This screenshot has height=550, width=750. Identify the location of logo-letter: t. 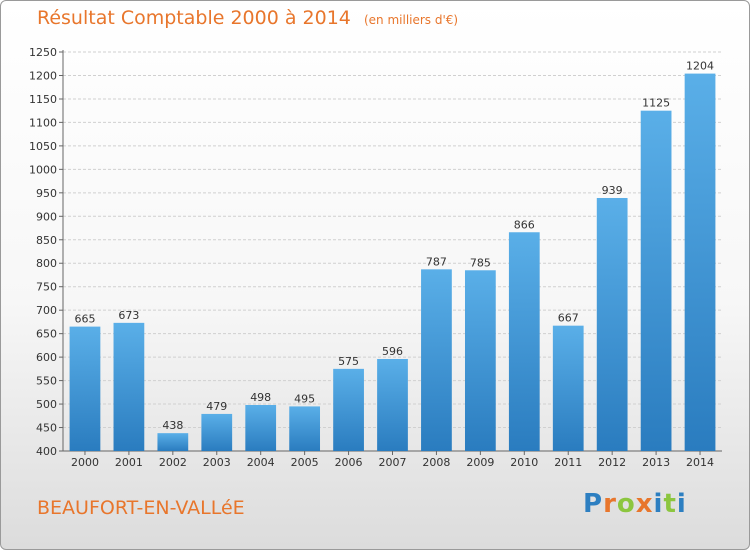
(670, 504).